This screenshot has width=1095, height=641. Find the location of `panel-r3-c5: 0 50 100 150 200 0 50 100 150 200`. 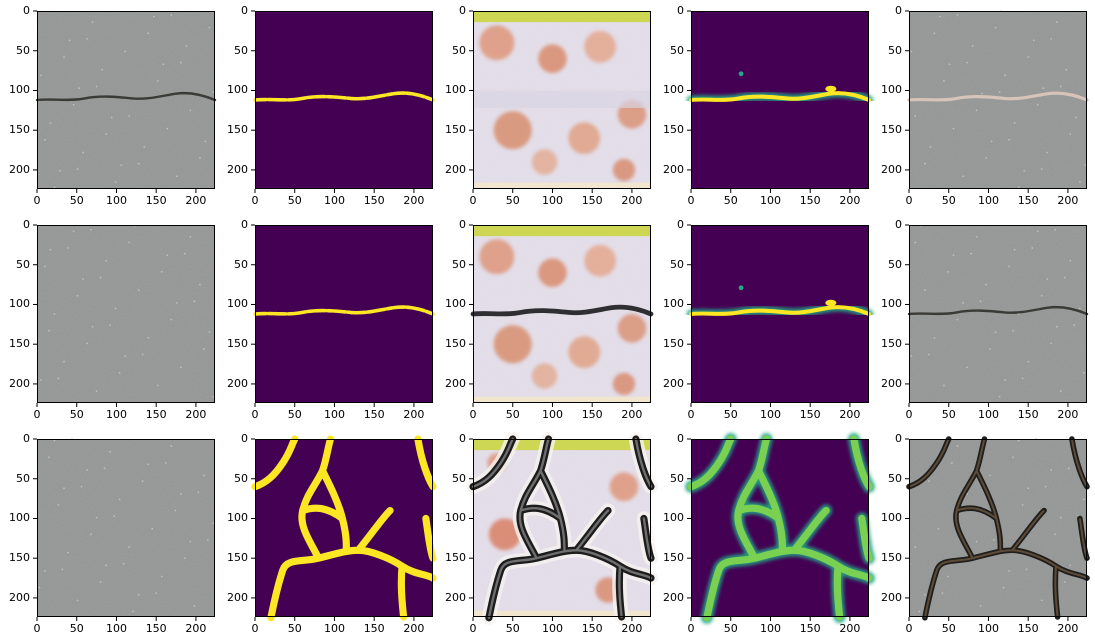

panel-r3-c5: 0 50 100 150 200 0 50 100 150 200 is located at coordinates (985, 533).